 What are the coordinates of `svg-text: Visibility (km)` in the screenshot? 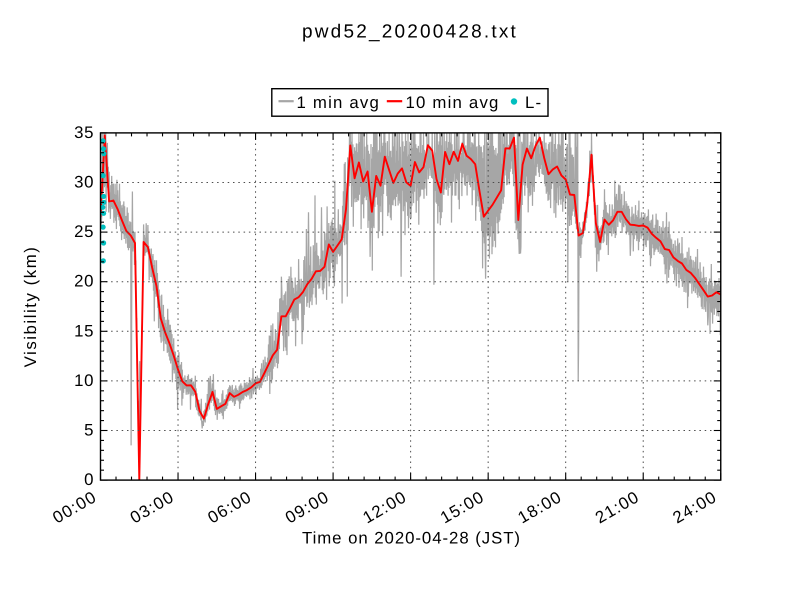 It's located at (30, 307).